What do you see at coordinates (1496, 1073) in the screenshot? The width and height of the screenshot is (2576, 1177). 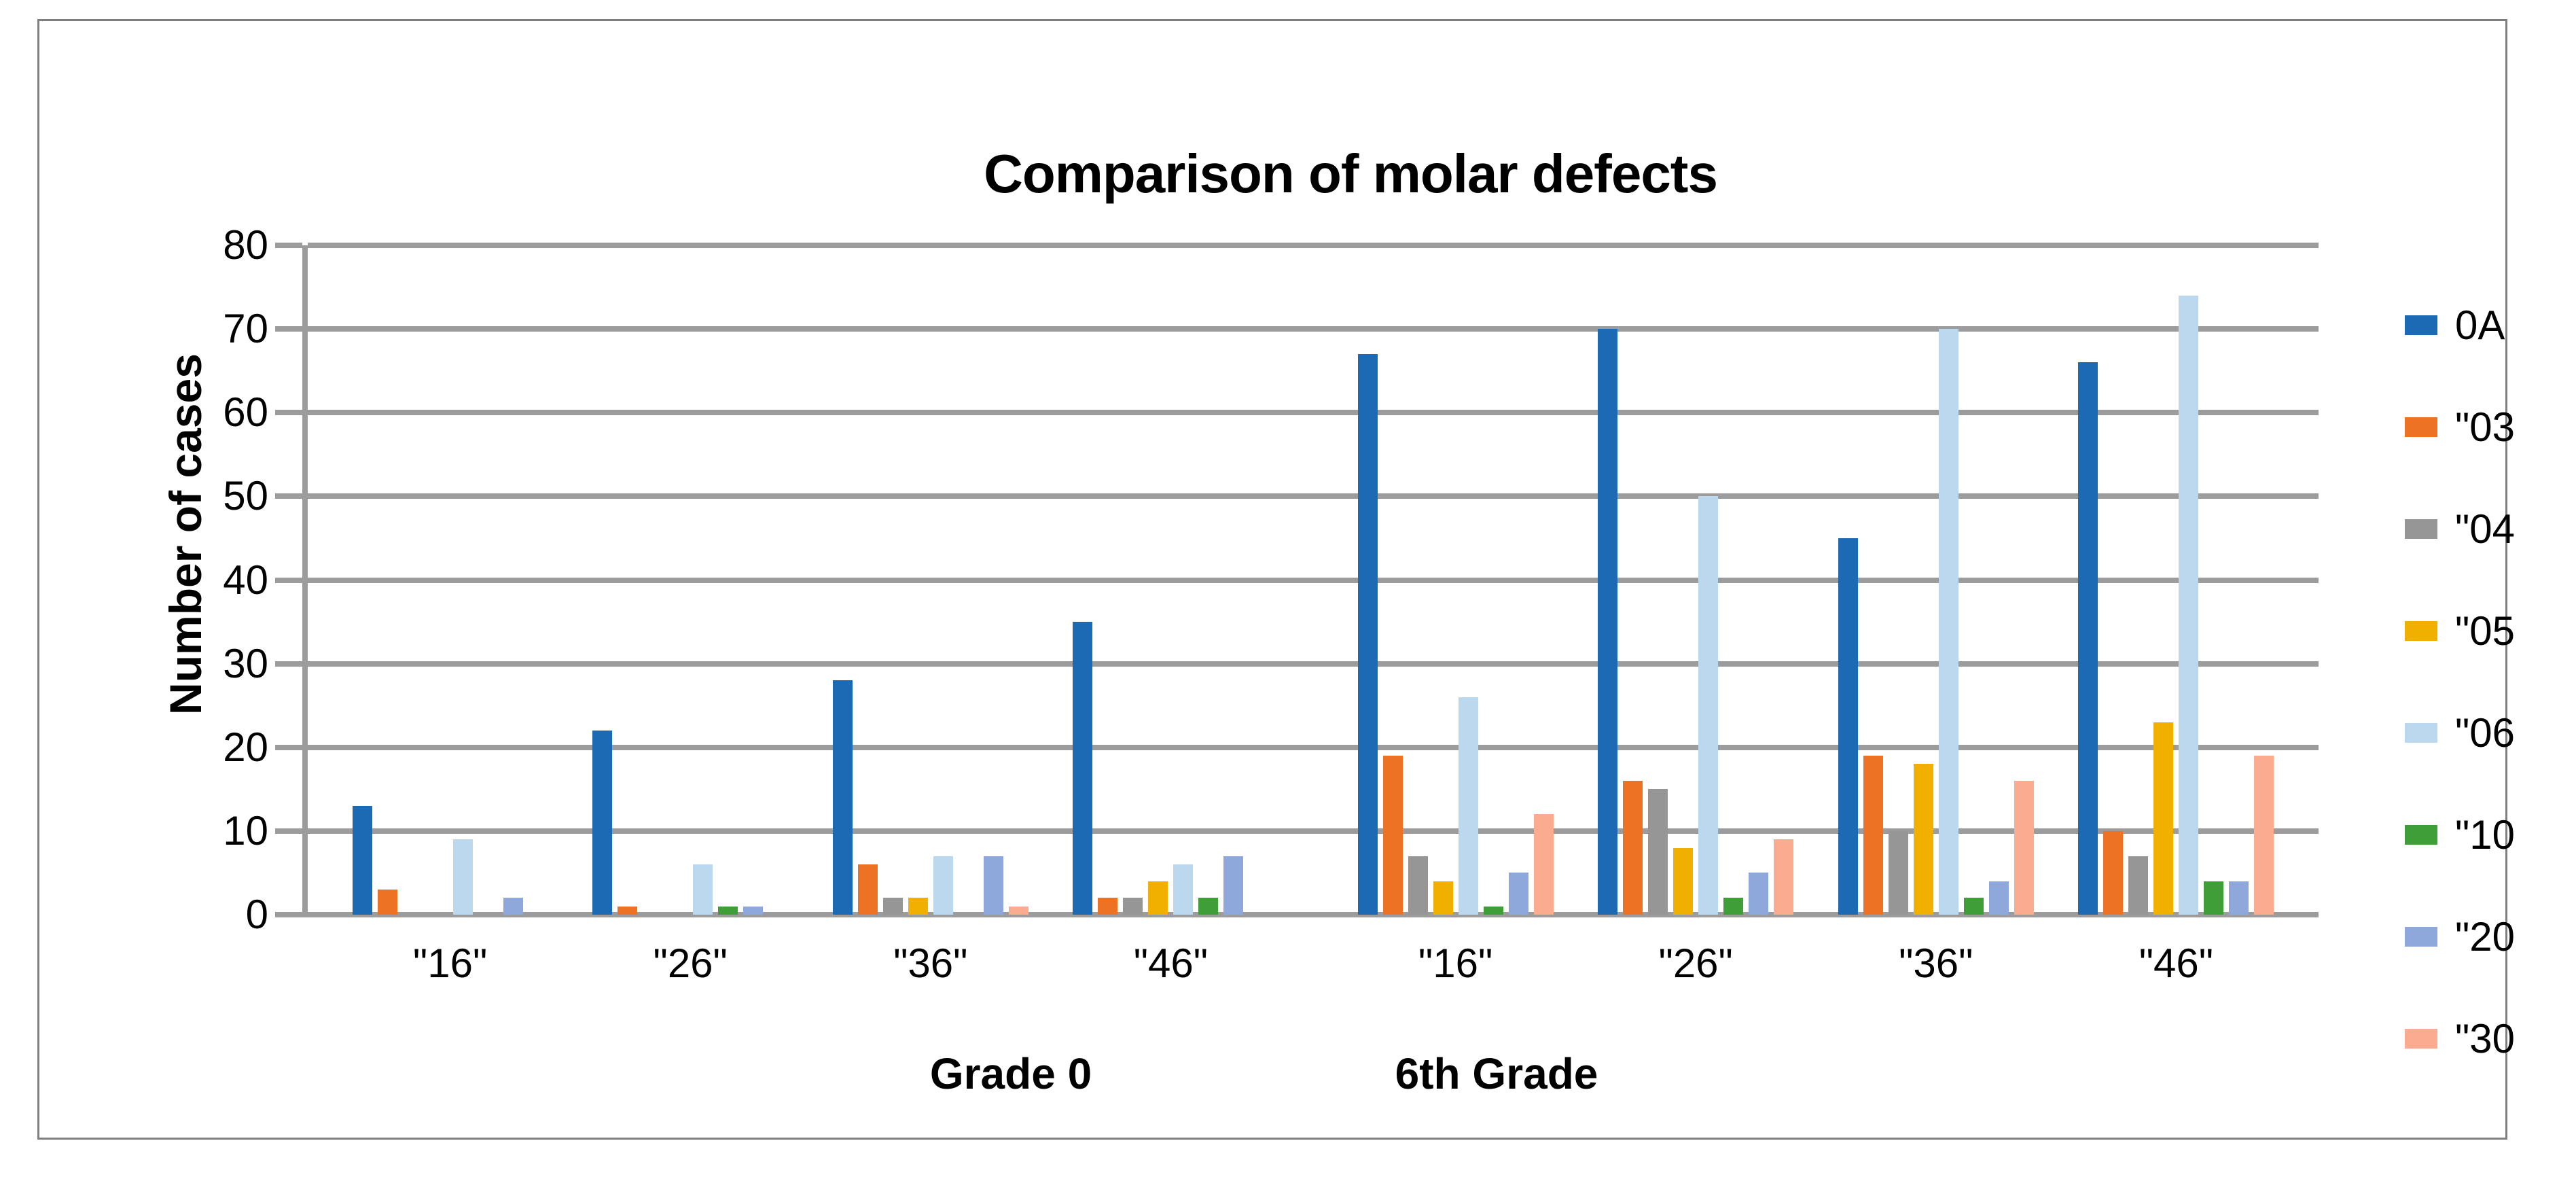 I see `x-axis-section-label-6th-grade: 6th Grade` at bounding box center [1496, 1073].